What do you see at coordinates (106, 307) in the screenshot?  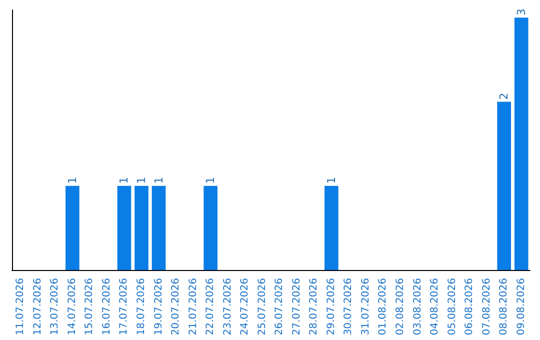 I see `x-tick-label: 16.07.2026` at bounding box center [106, 307].